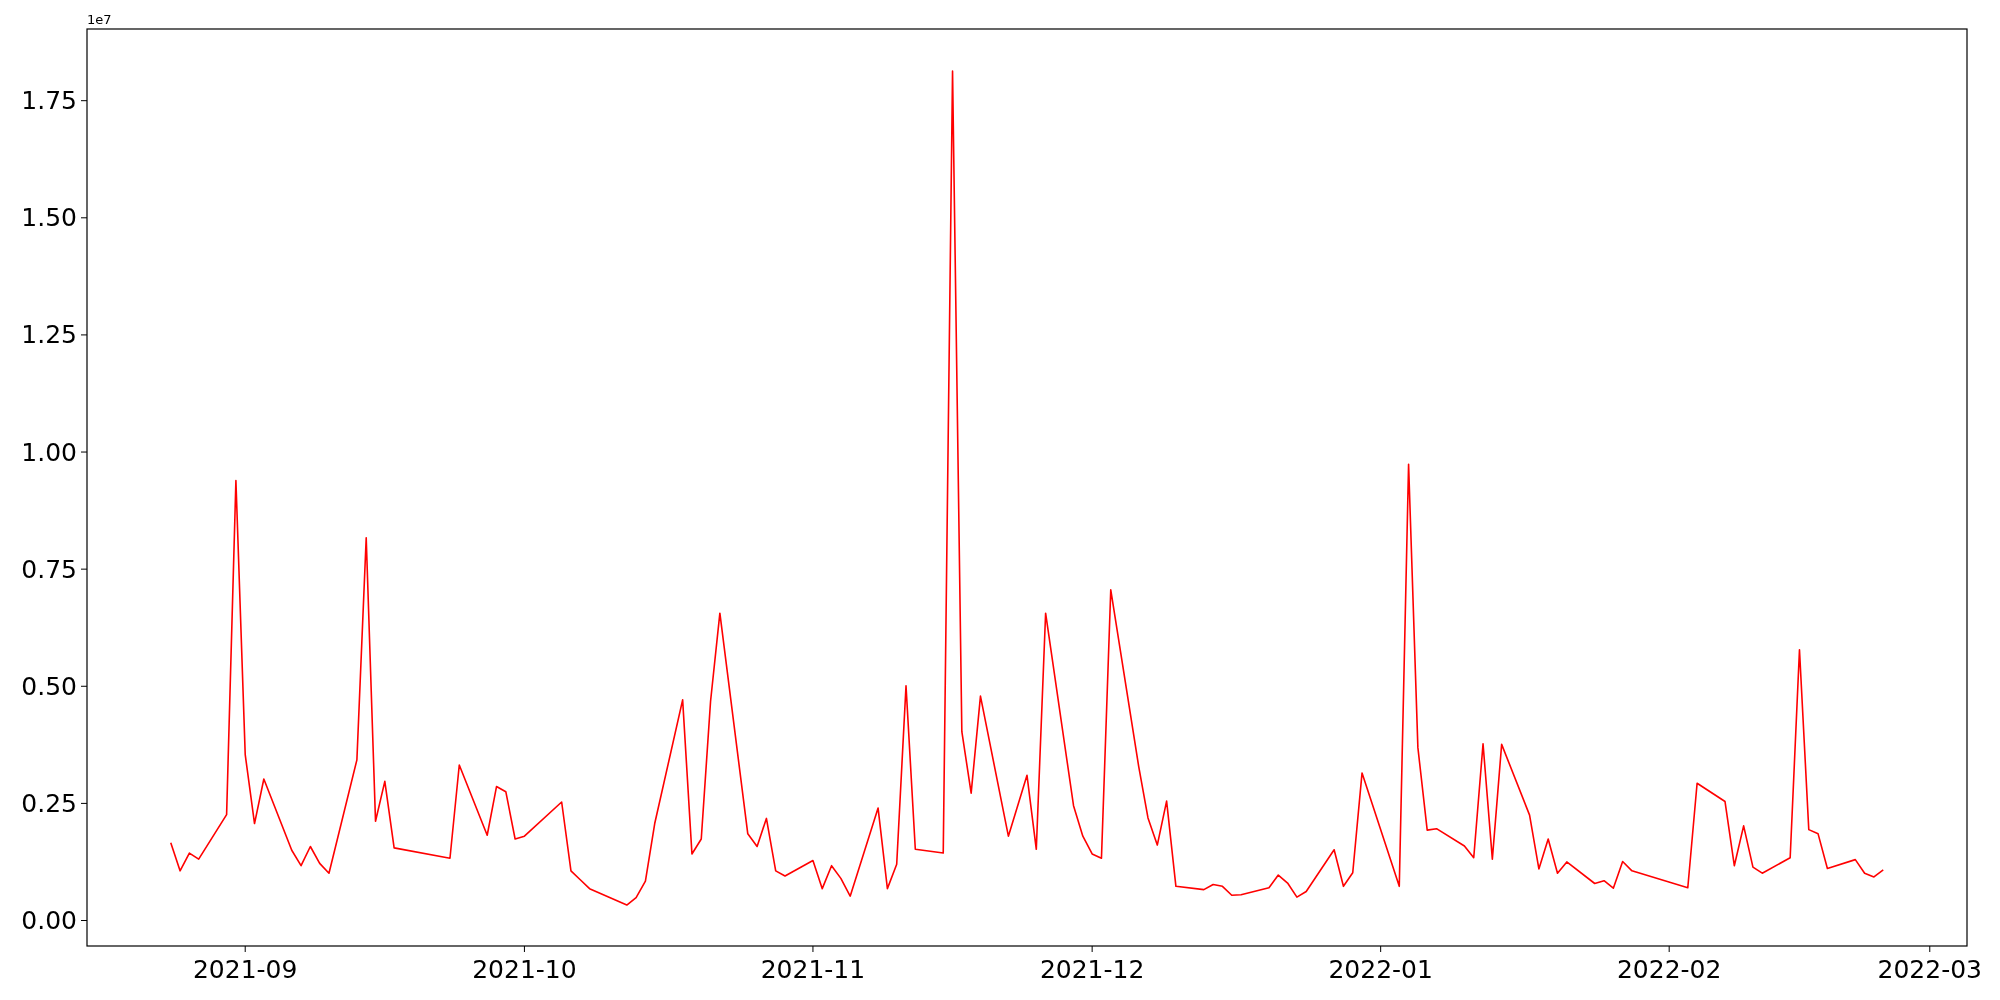 The width and height of the screenshot is (2000, 1000). Describe the element at coordinates (49, 101) in the screenshot. I see `y-tick-label: 1.75` at that location.